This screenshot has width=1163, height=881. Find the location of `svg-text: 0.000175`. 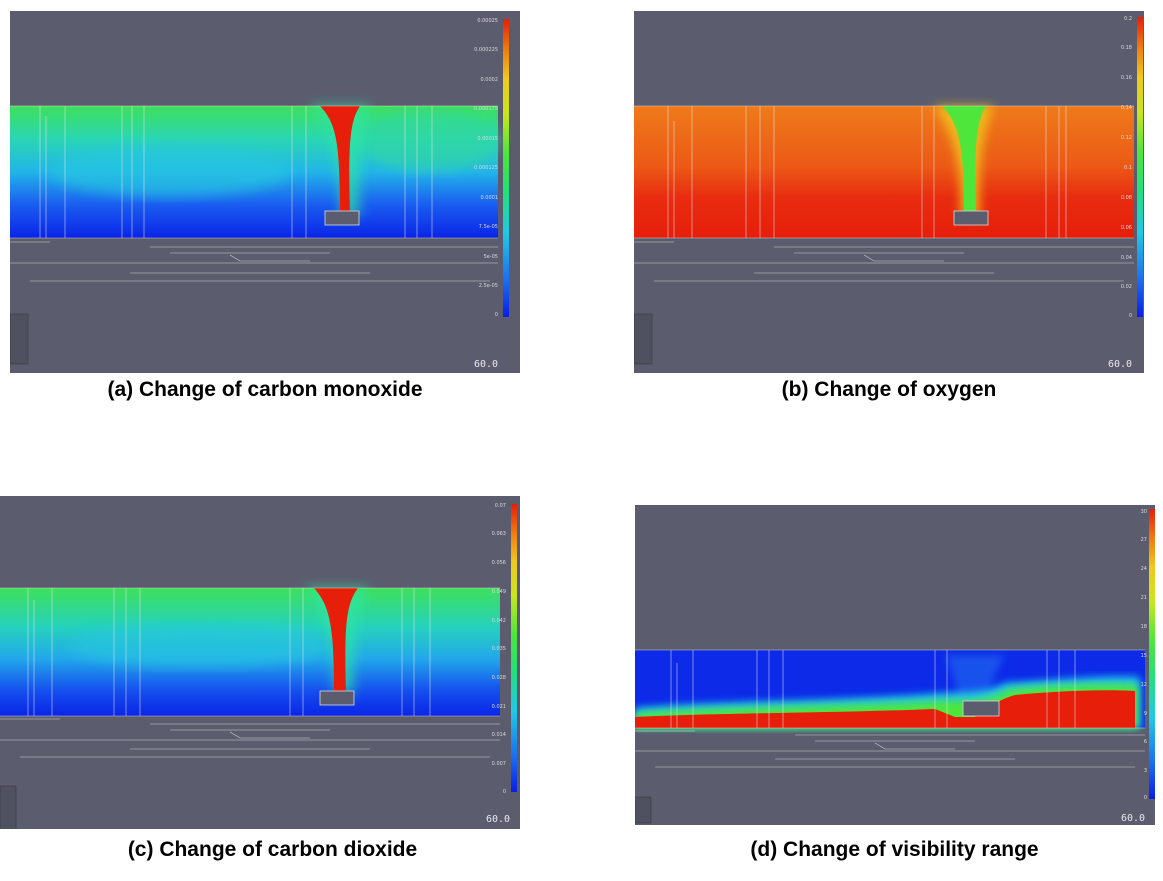

svg-text: 0.000175 is located at coordinates (486, 109).